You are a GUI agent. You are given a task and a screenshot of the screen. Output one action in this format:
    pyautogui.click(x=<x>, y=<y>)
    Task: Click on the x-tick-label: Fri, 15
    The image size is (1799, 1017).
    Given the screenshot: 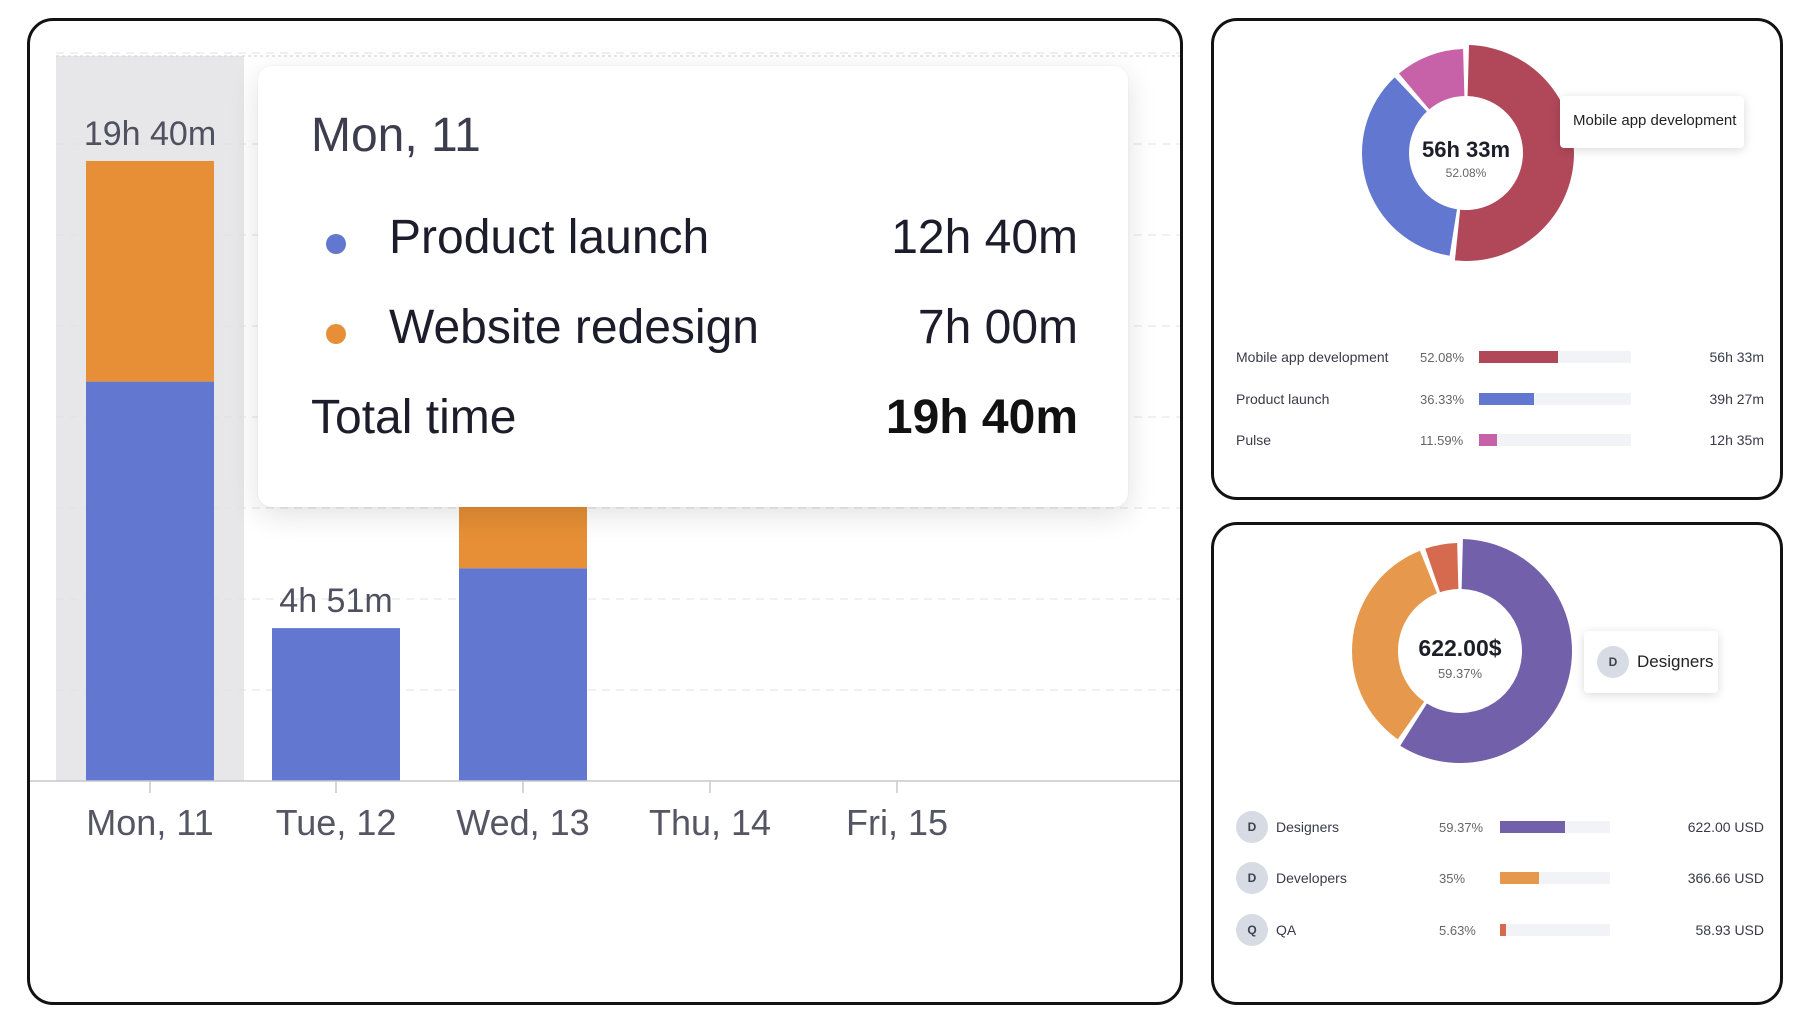 What is the action you would take?
    pyautogui.click(x=897, y=822)
    